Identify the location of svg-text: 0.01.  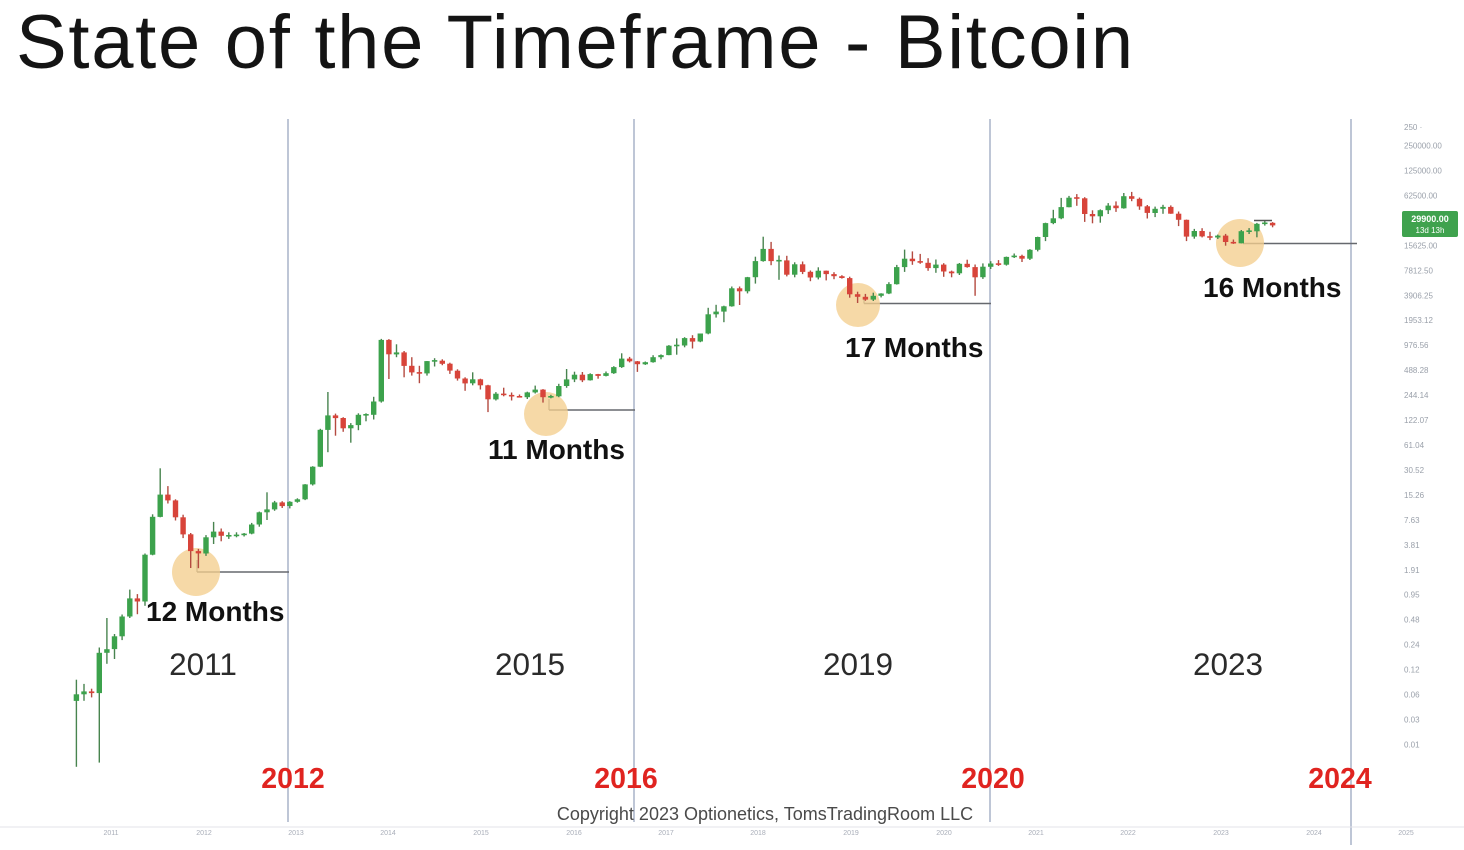
(1412, 744).